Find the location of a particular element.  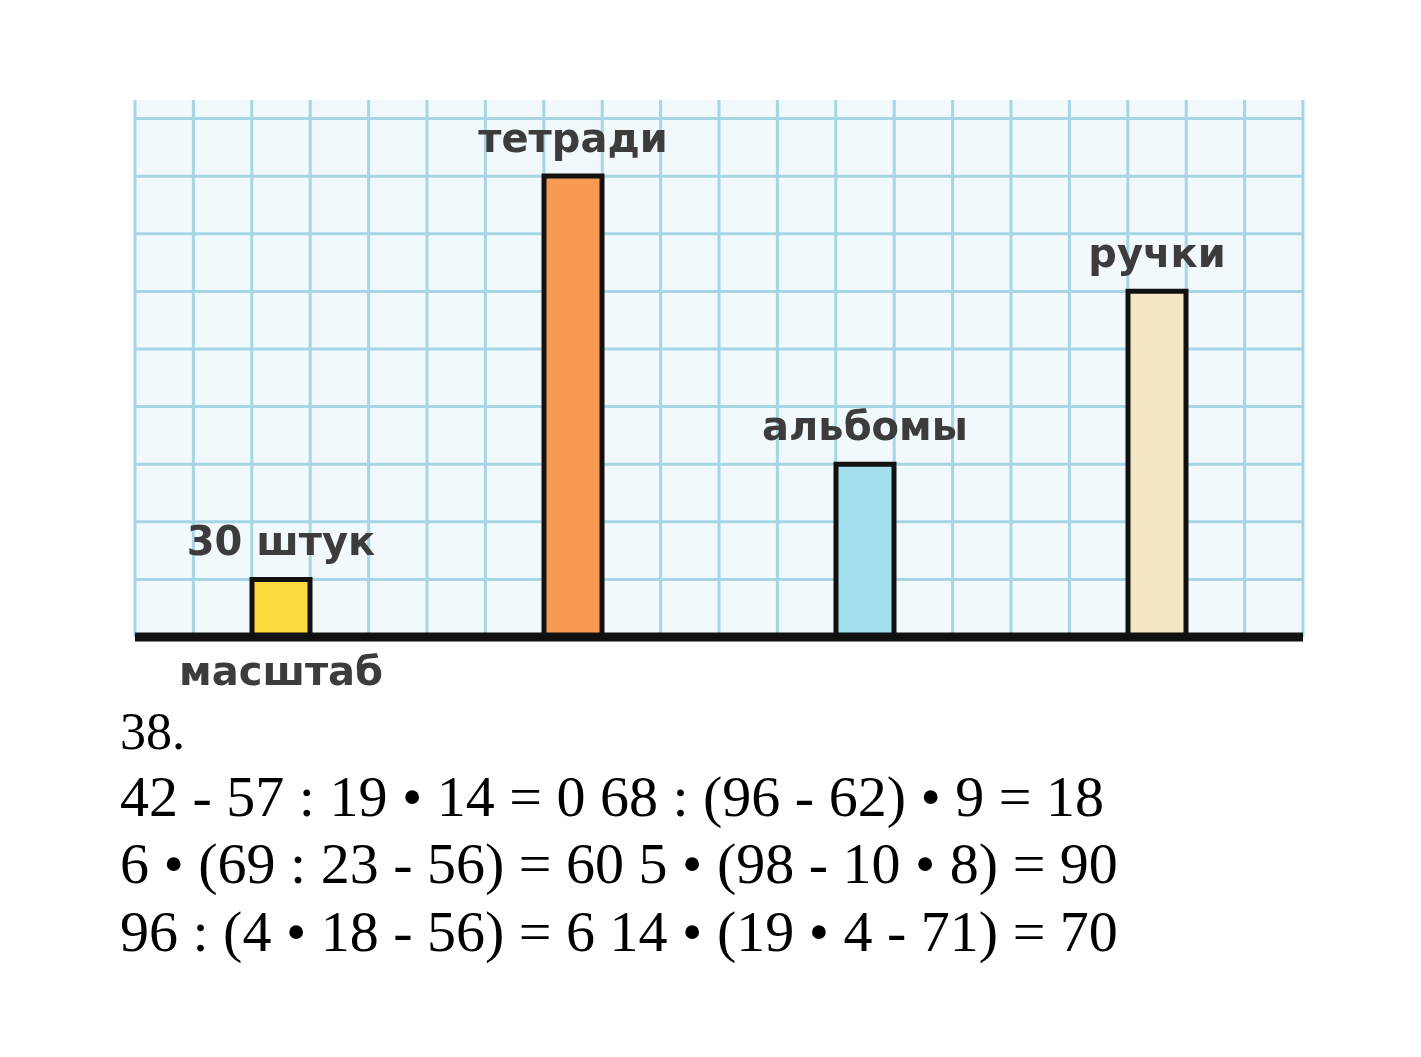

text: 38. is located at coordinates (152, 731).